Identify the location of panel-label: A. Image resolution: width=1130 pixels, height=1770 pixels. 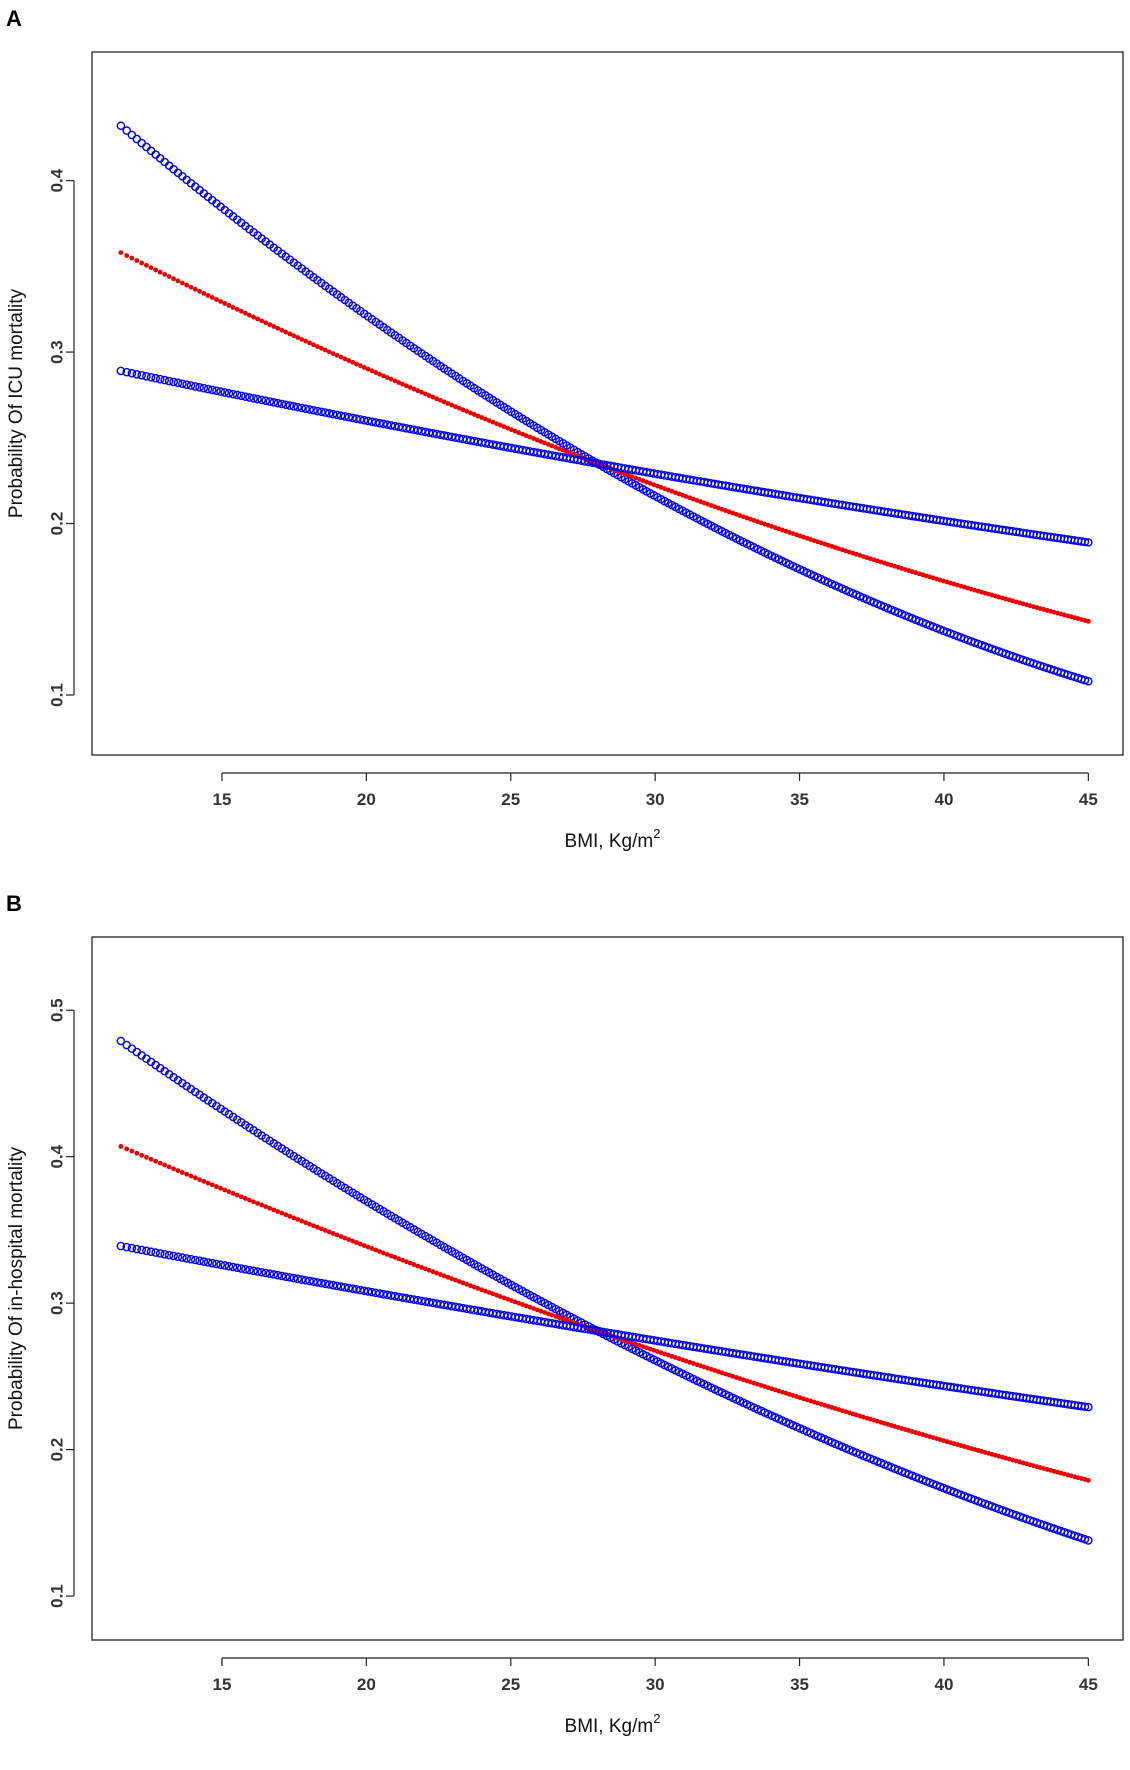
(14, 18).